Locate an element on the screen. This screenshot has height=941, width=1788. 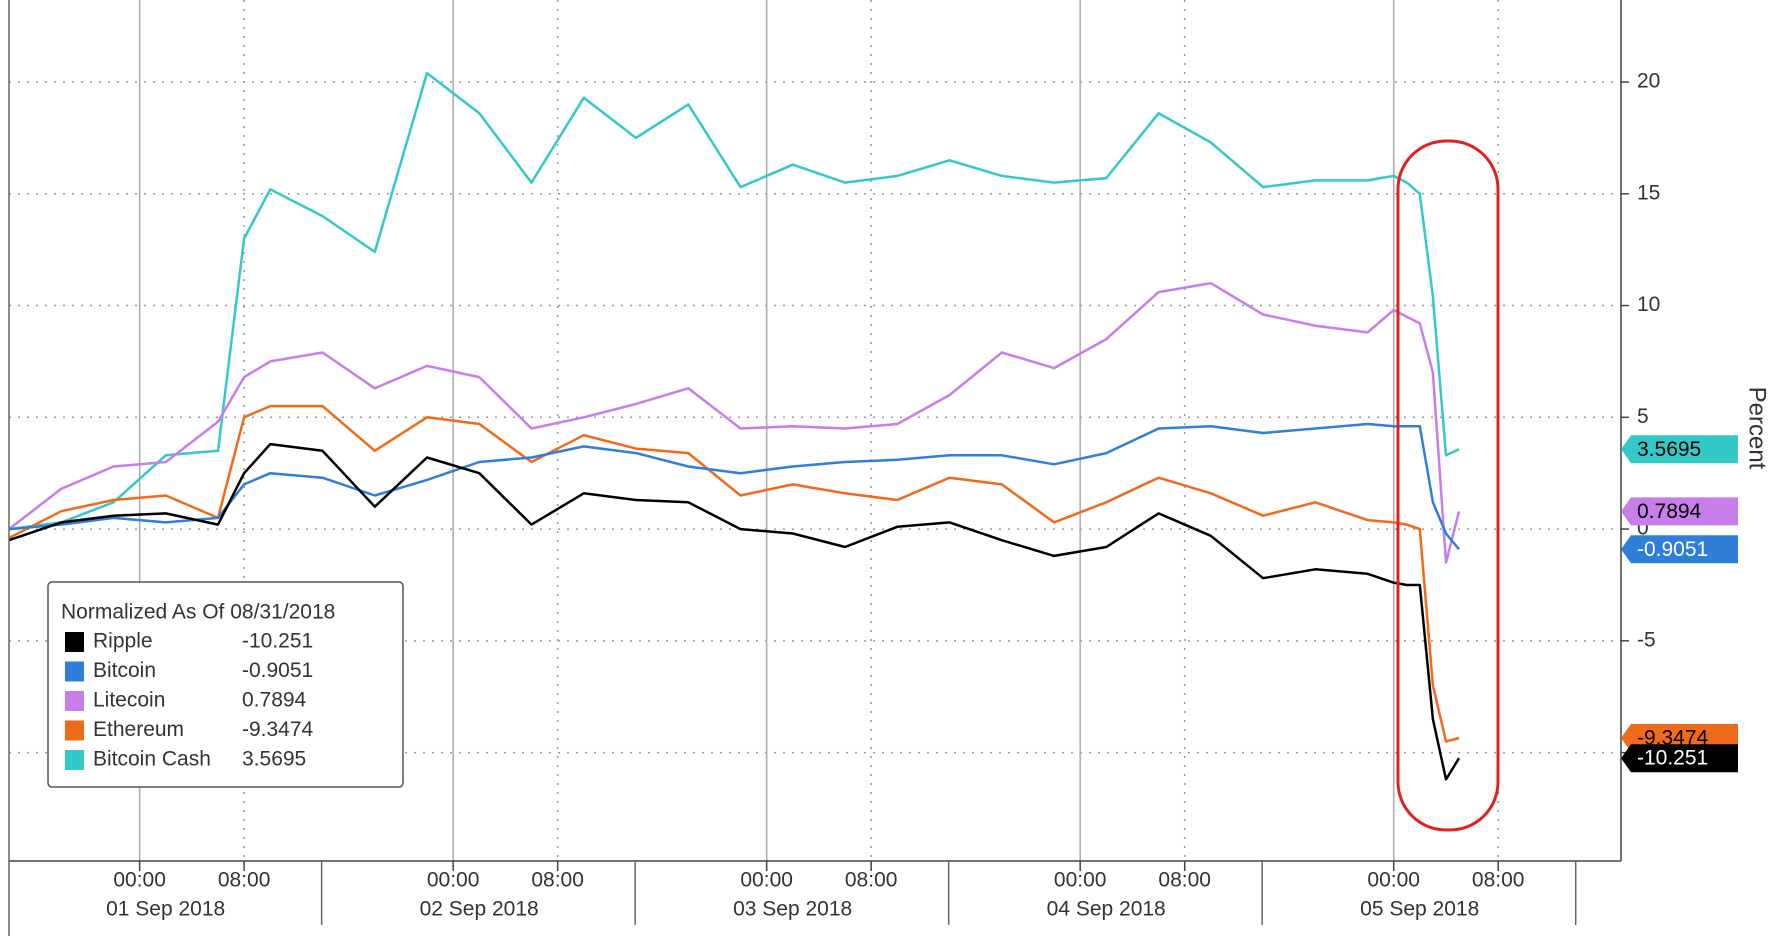
value-badge-label: -0.9051 is located at coordinates (1672, 549).